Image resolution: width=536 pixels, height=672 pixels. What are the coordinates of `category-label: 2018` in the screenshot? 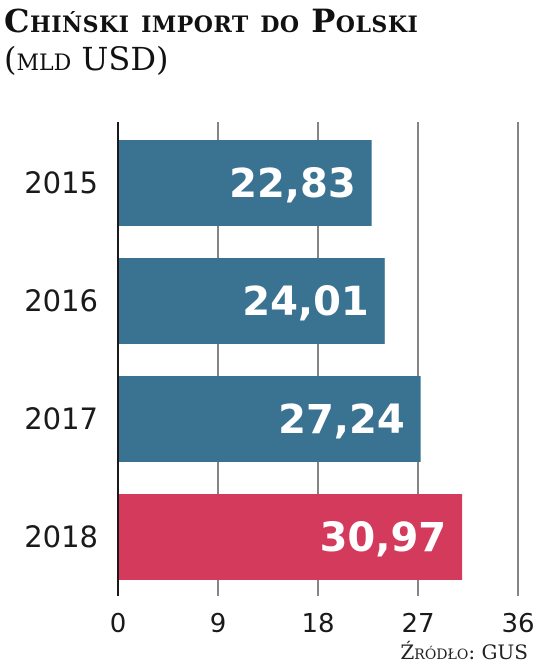 It's located at (61, 537).